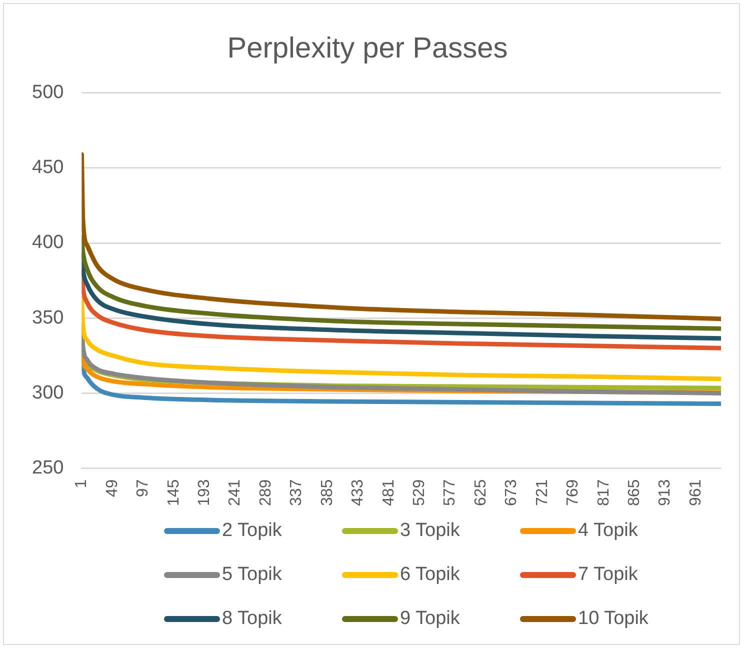 The image size is (741, 650). I want to click on x-tick-label: 817, so click(603, 492).